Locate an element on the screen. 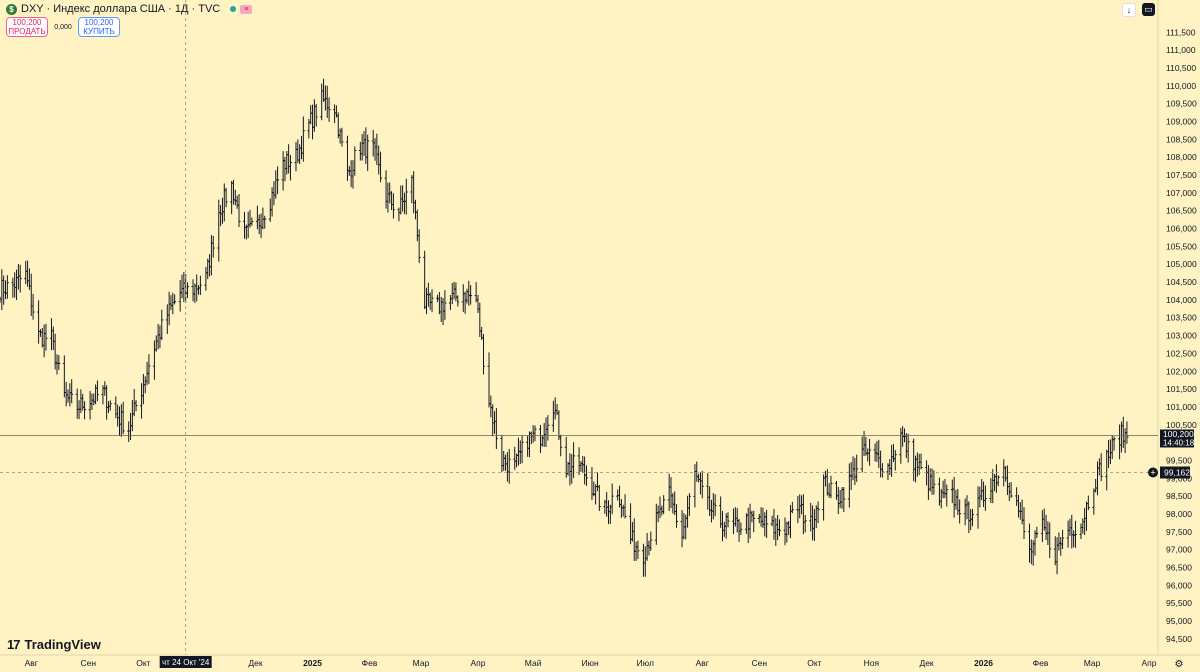  countdown-label: 14:40:18 is located at coordinates (1179, 442).